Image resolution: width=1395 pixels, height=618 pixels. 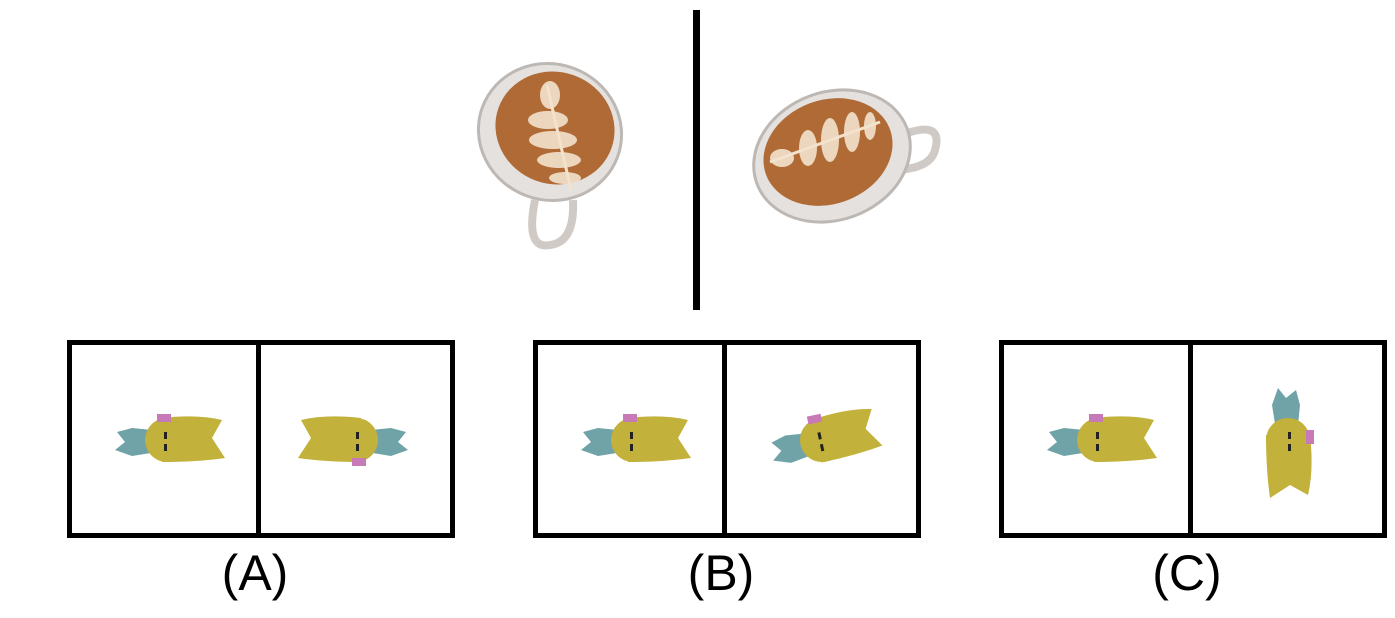 I want to click on reference-divider, so click(x=696, y=160).